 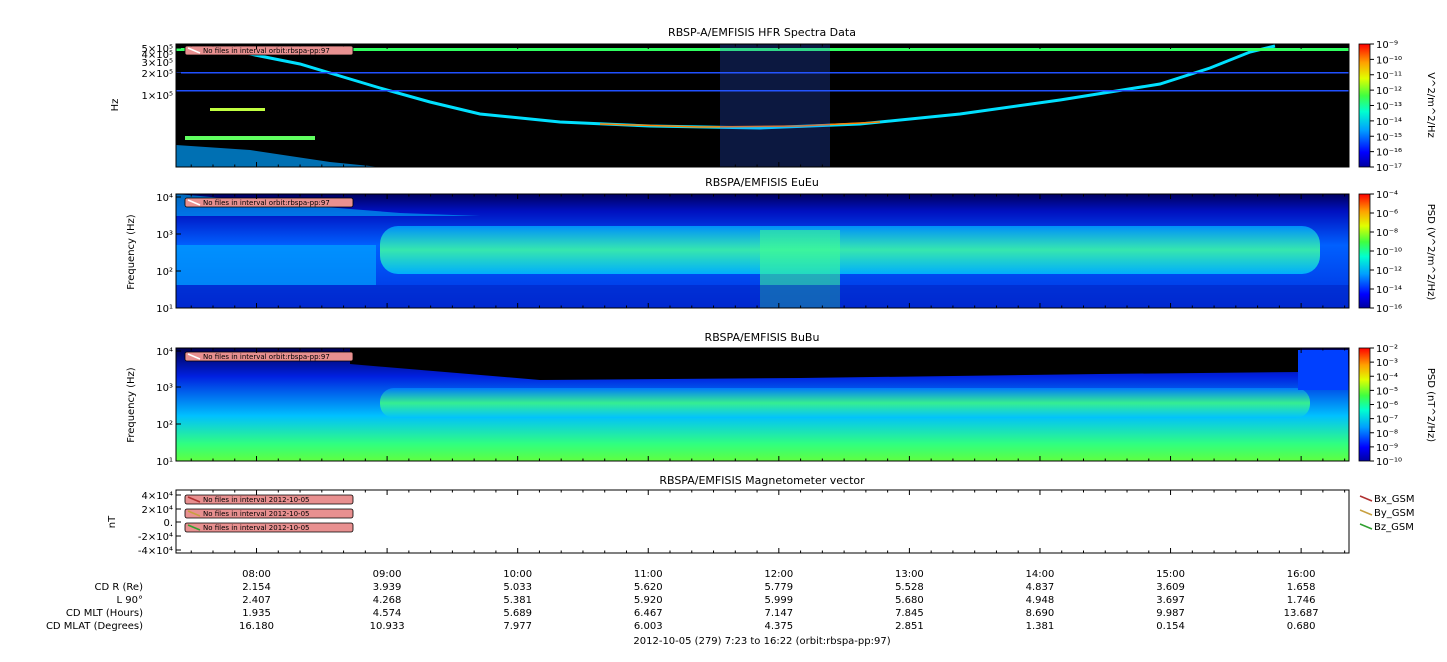 I want to click on ephemeris-value: 1.746, so click(x=1301, y=600).